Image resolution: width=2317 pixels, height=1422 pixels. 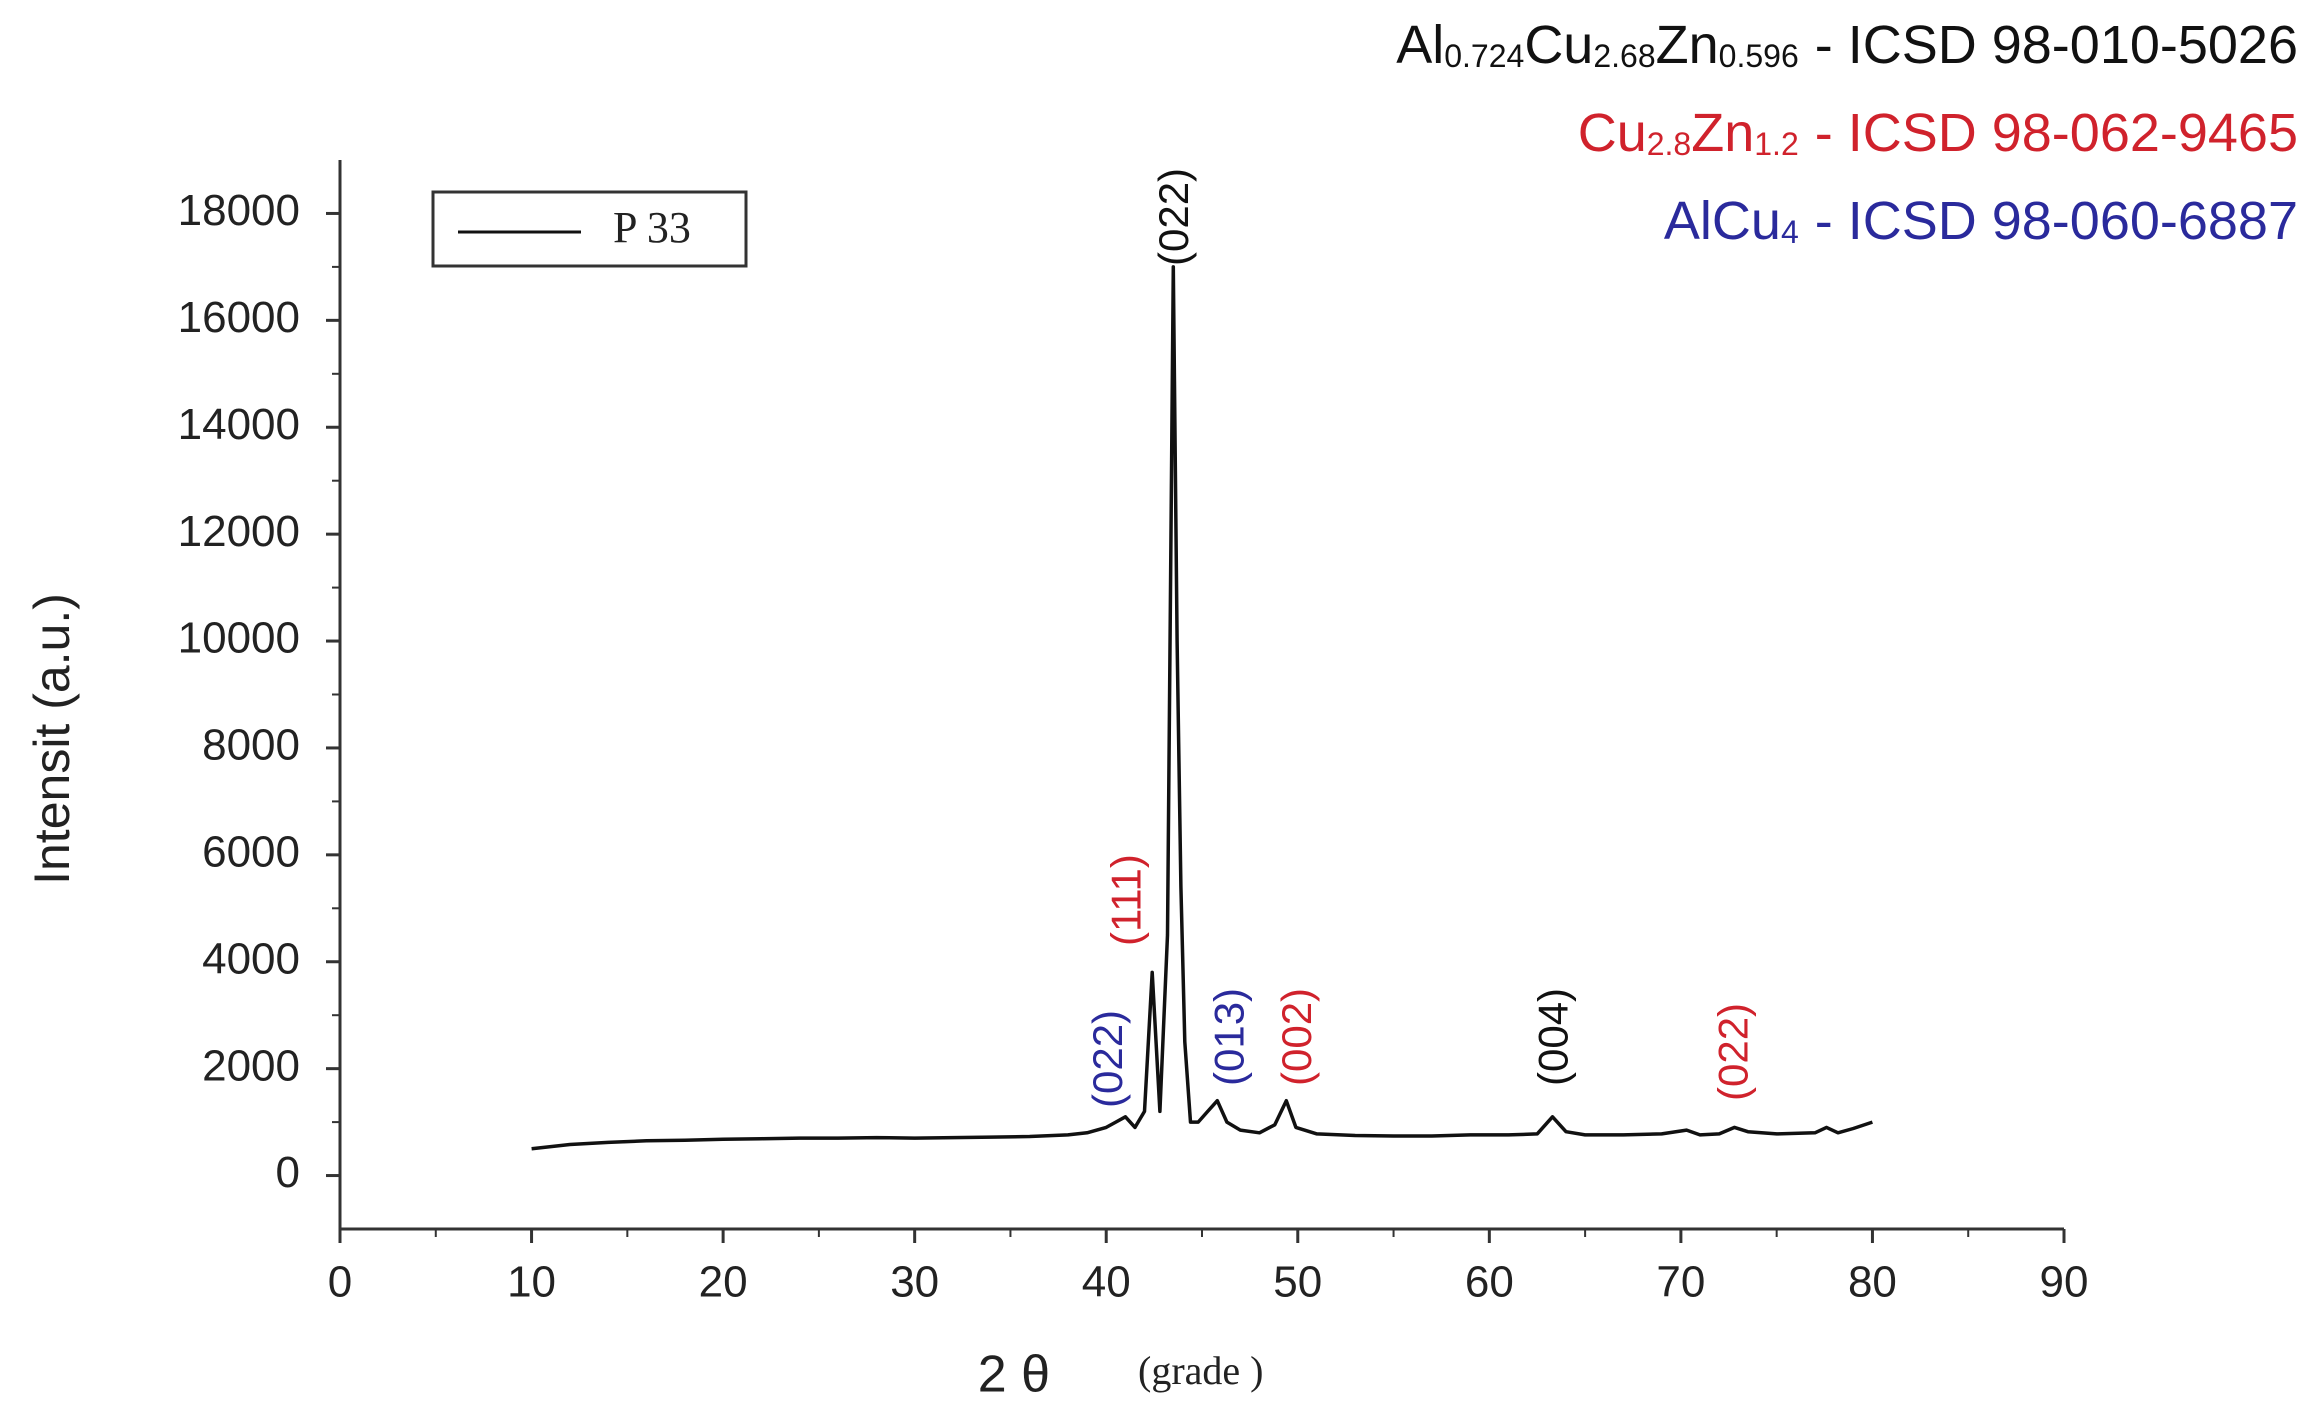 What do you see at coordinates (251, 851) in the screenshot?
I see `y-tick-label: 6000` at bounding box center [251, 851].